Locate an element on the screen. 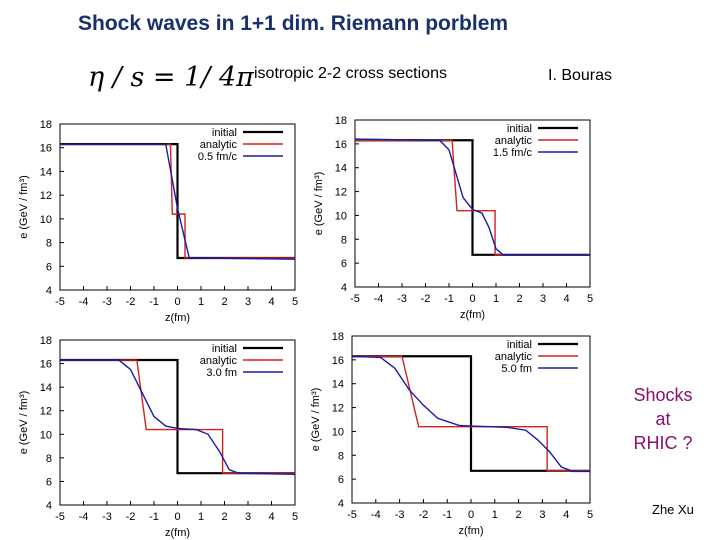 The width and height of the screenshot is (720, 540). legend-label: 0.5 fm/c is located at coordinates (218, 157).